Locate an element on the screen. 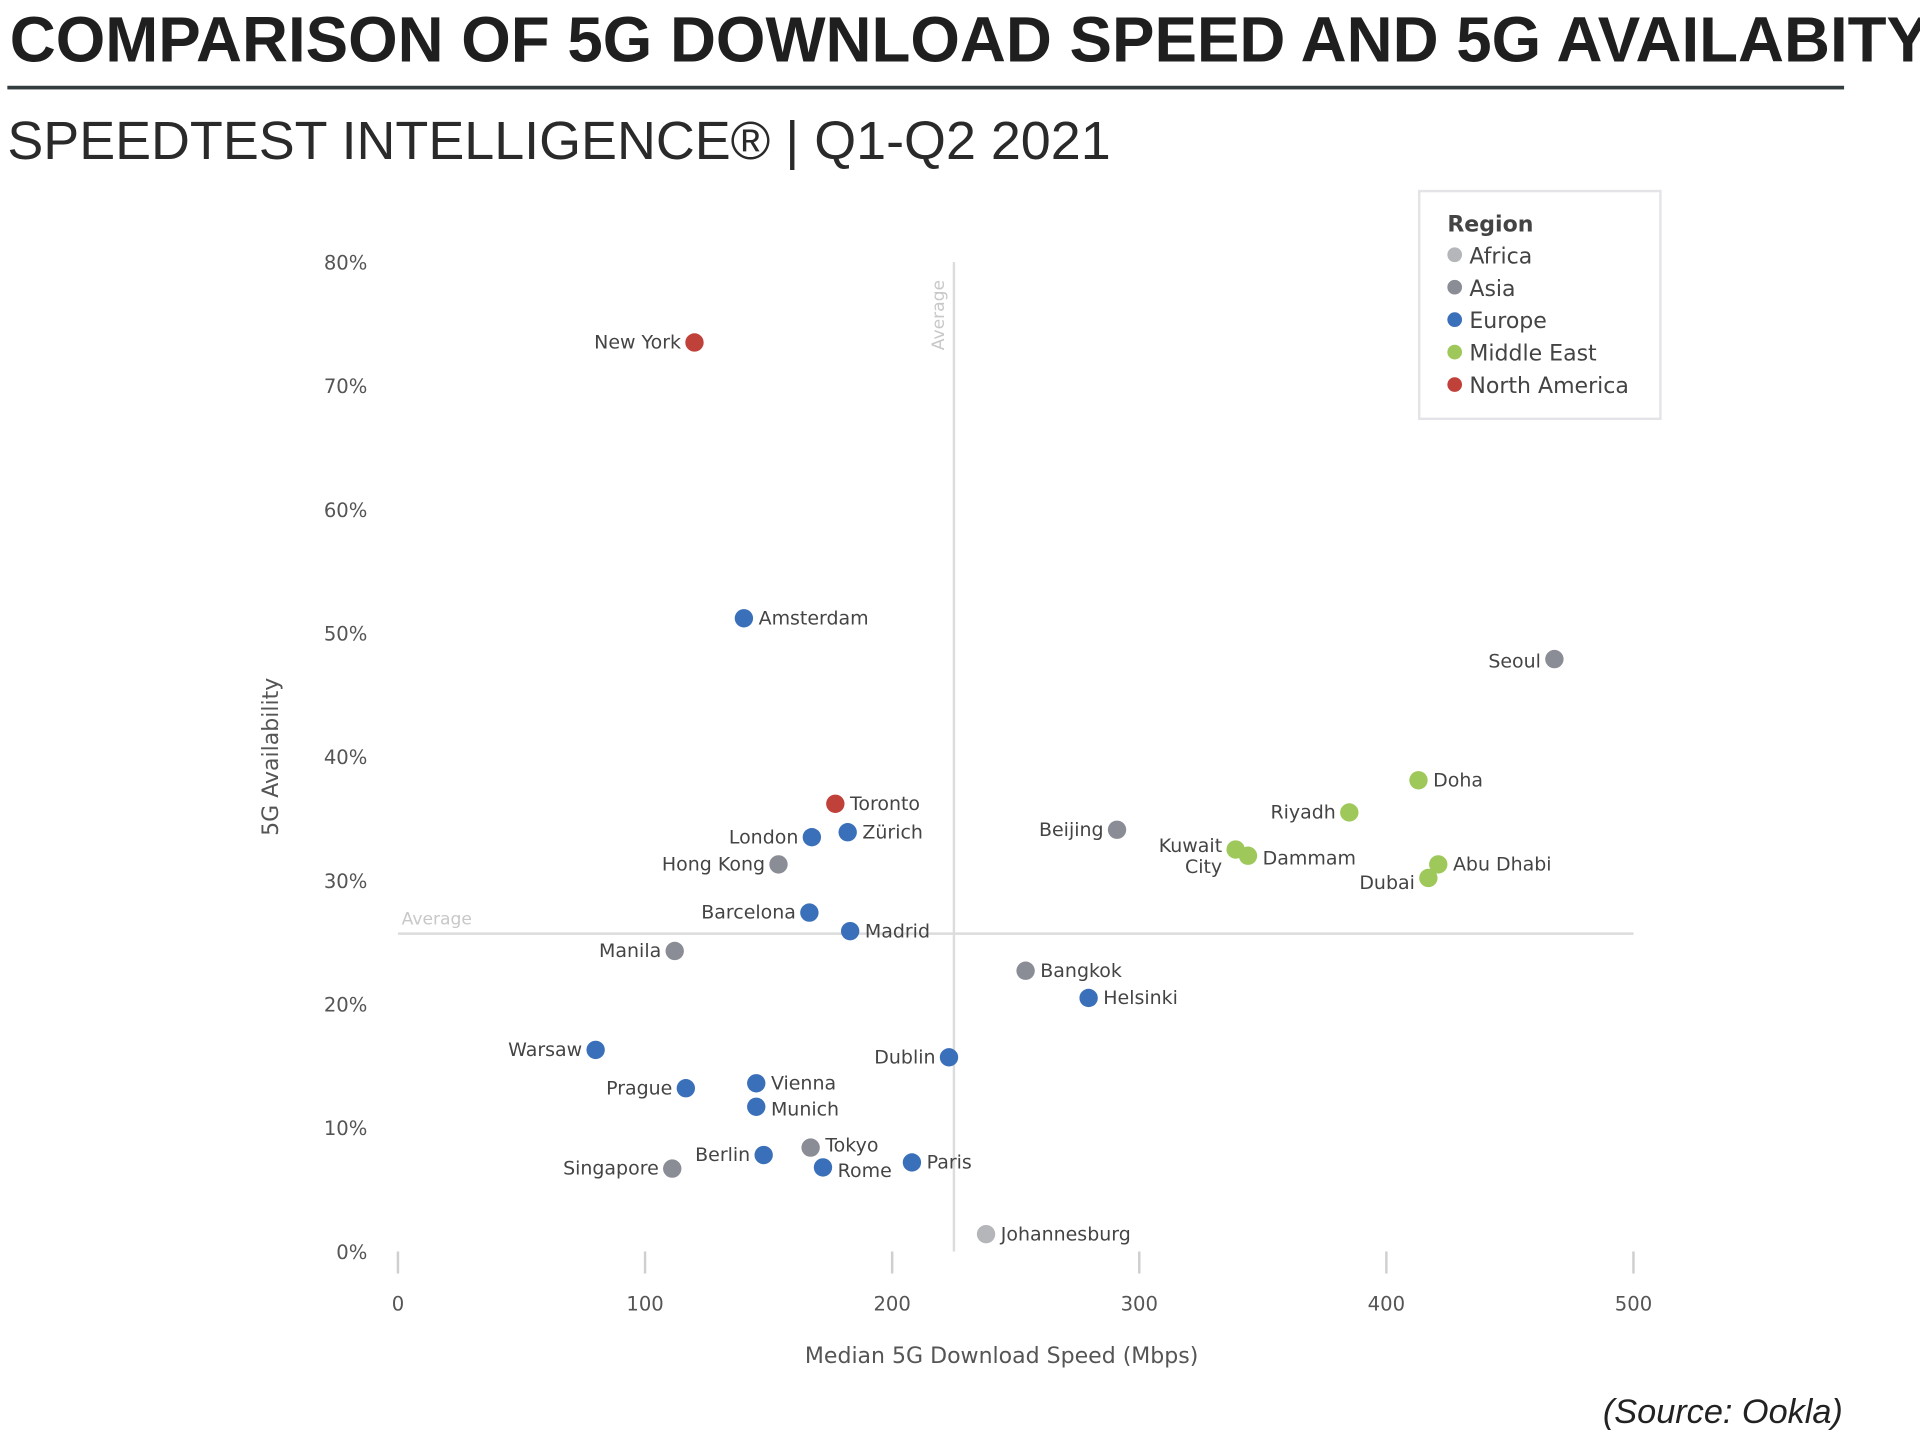 This screenshot has height=1445, width=1920. point-label: Rome is located at coordinates (865, 1171).